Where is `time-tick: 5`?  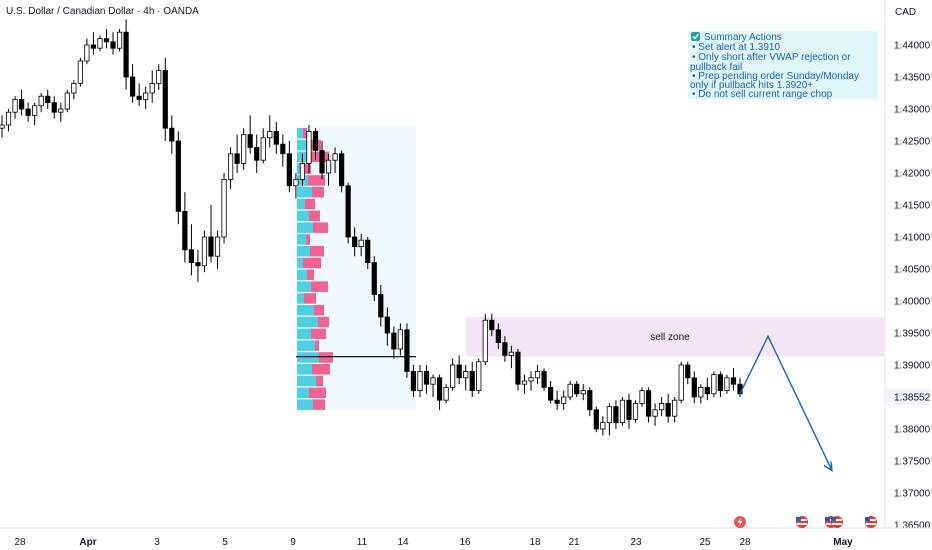
time-tick: 5 is located at coordinates (225, 542).